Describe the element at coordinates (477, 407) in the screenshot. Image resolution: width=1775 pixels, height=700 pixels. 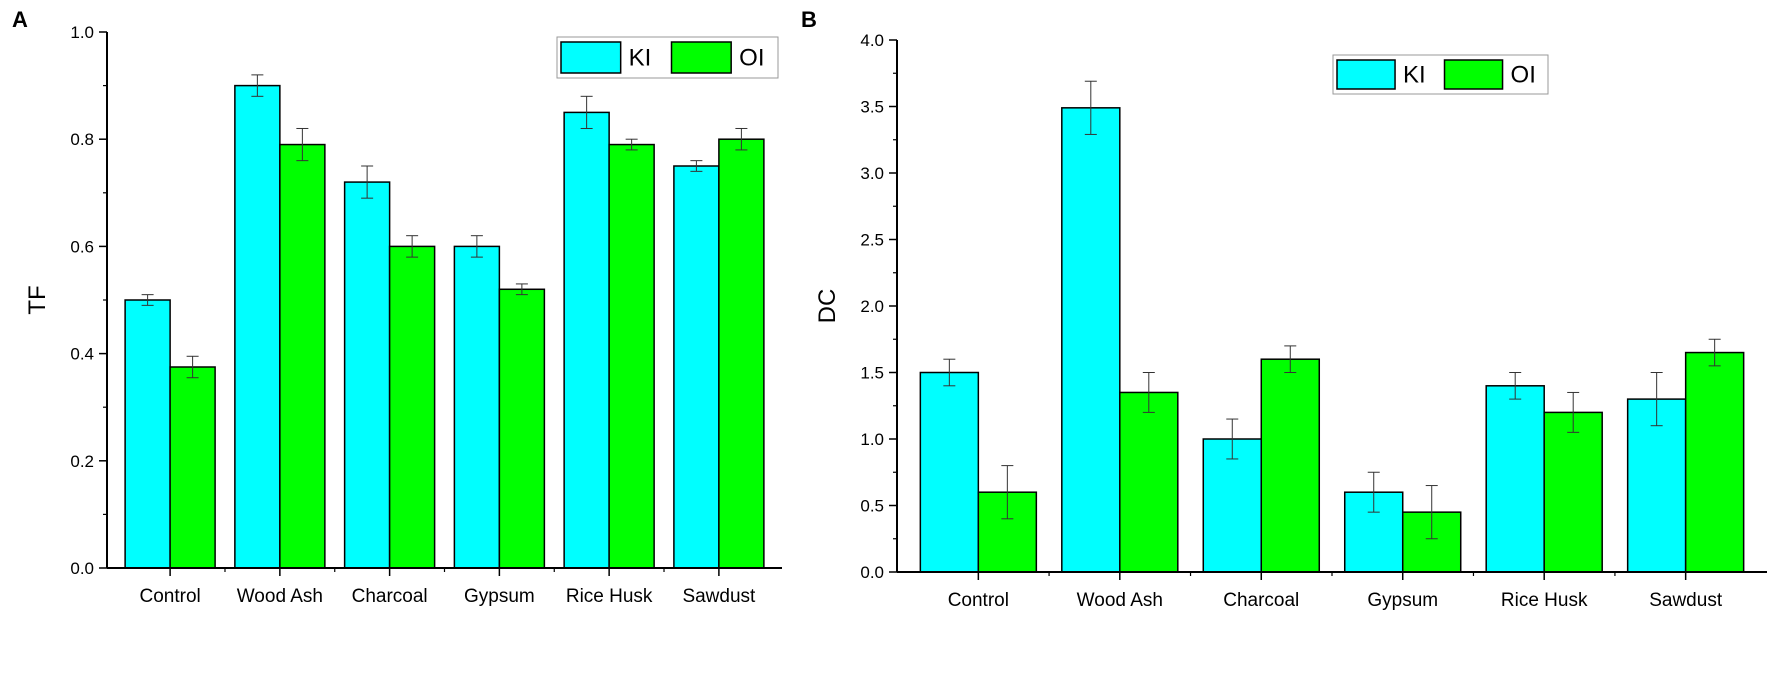
I see `bar-ki-gypsum` at that location.